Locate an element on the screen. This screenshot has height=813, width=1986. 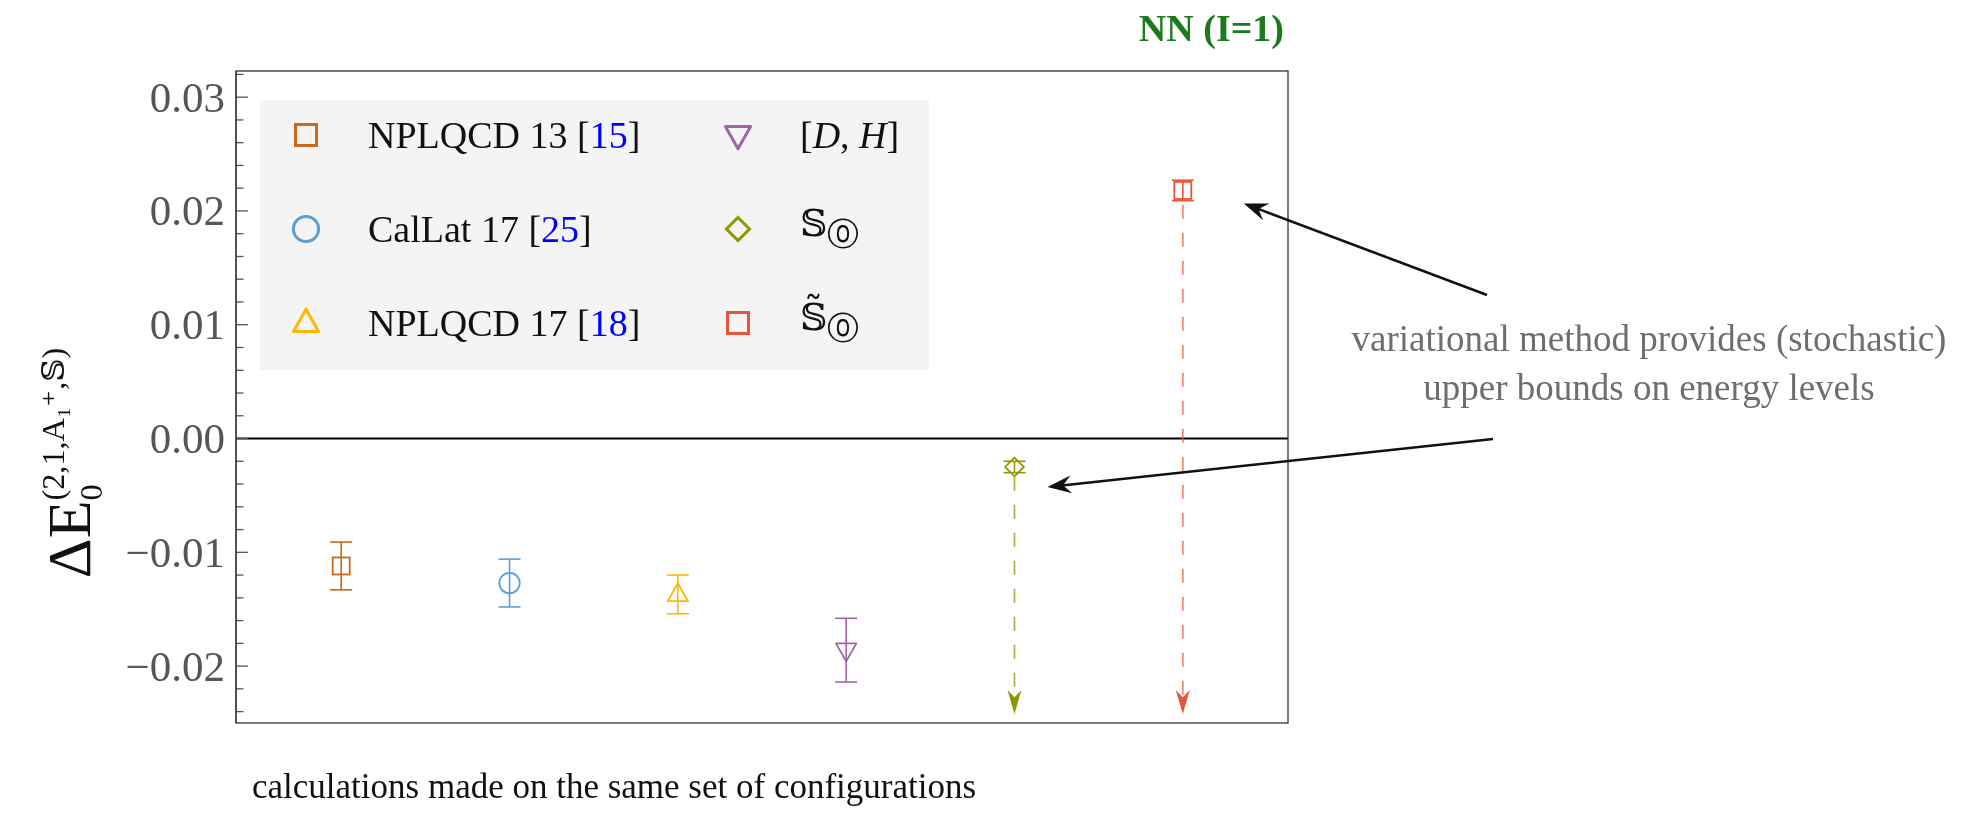
legend-label: NPLQCD 17 [18] is located at coordinates (504, 322).